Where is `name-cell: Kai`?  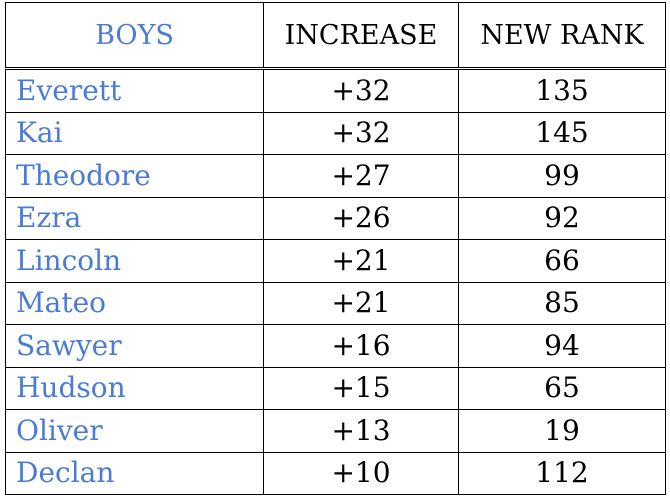
name-cell: Kai is located at coordinates (134, 133).